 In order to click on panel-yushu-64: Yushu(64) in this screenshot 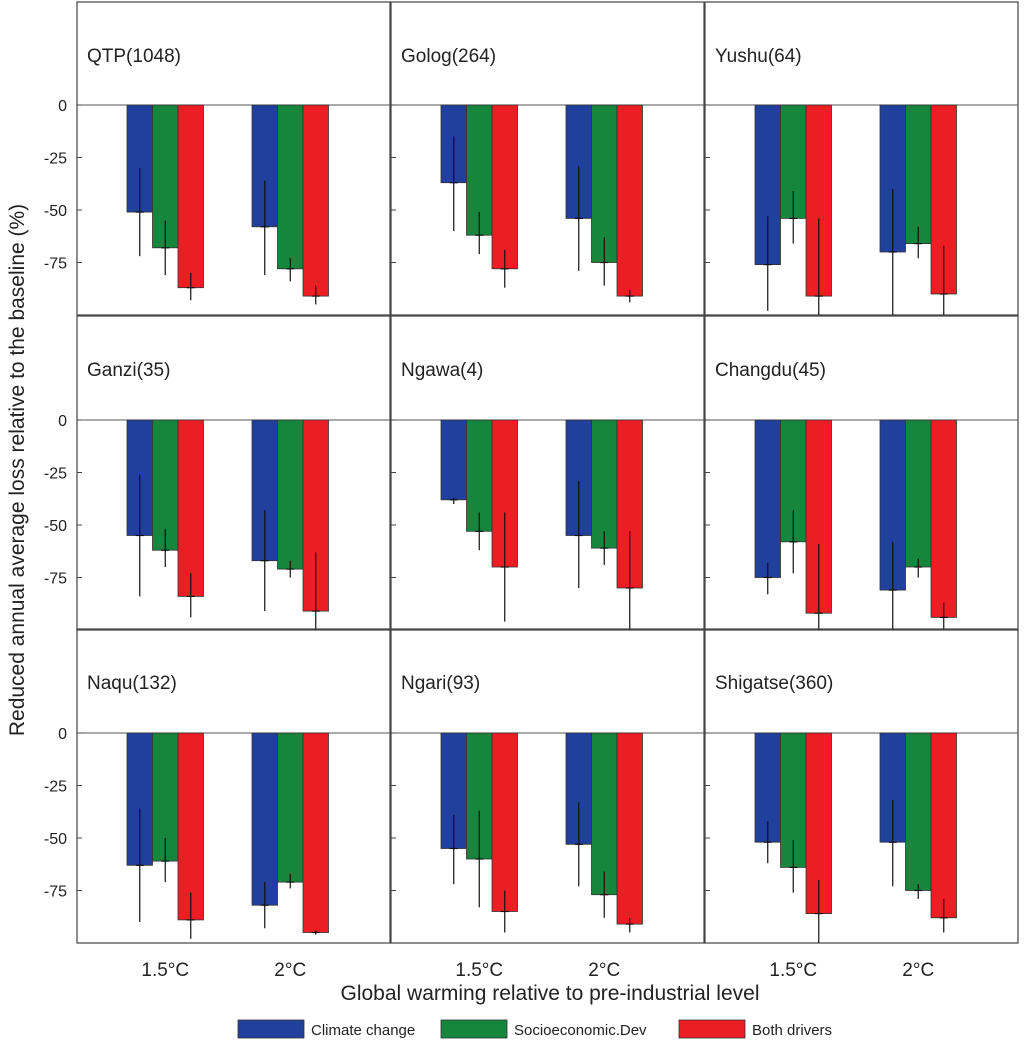, I will do `click(861, 158)`.